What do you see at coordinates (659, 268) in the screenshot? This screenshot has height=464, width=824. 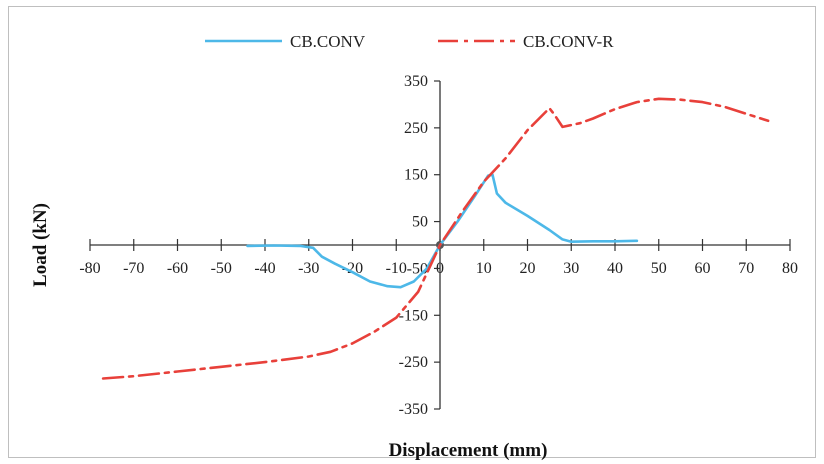 I see `x-tick-label: 50` at bounding box center [659, 268].